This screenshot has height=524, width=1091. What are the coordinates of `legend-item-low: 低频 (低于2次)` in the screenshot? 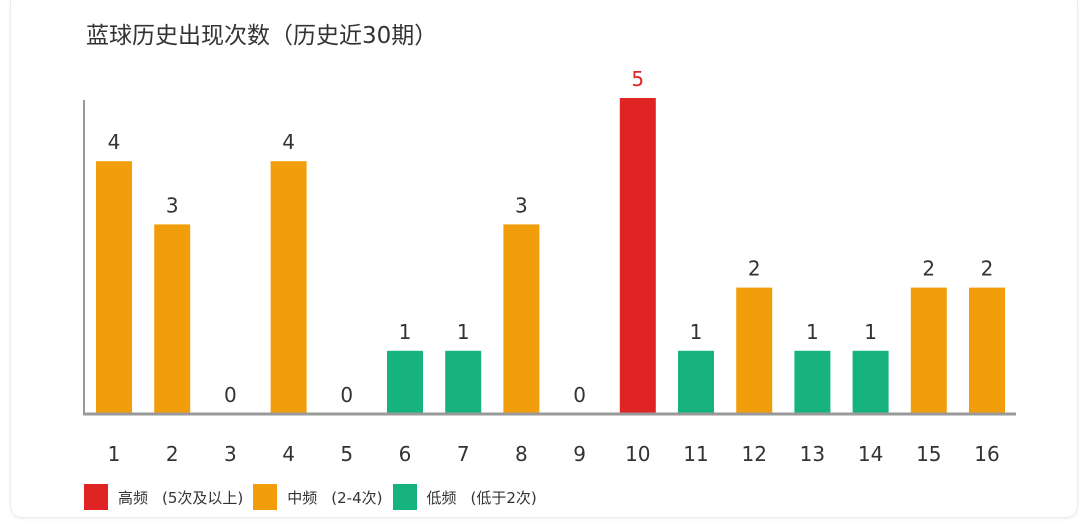 It's located at (469, 497).